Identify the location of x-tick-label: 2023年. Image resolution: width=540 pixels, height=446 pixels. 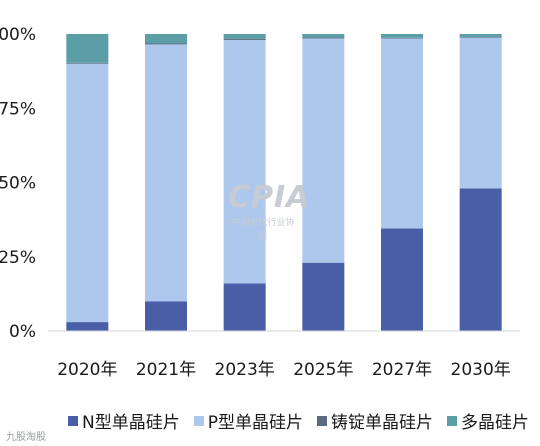
(245, 370).